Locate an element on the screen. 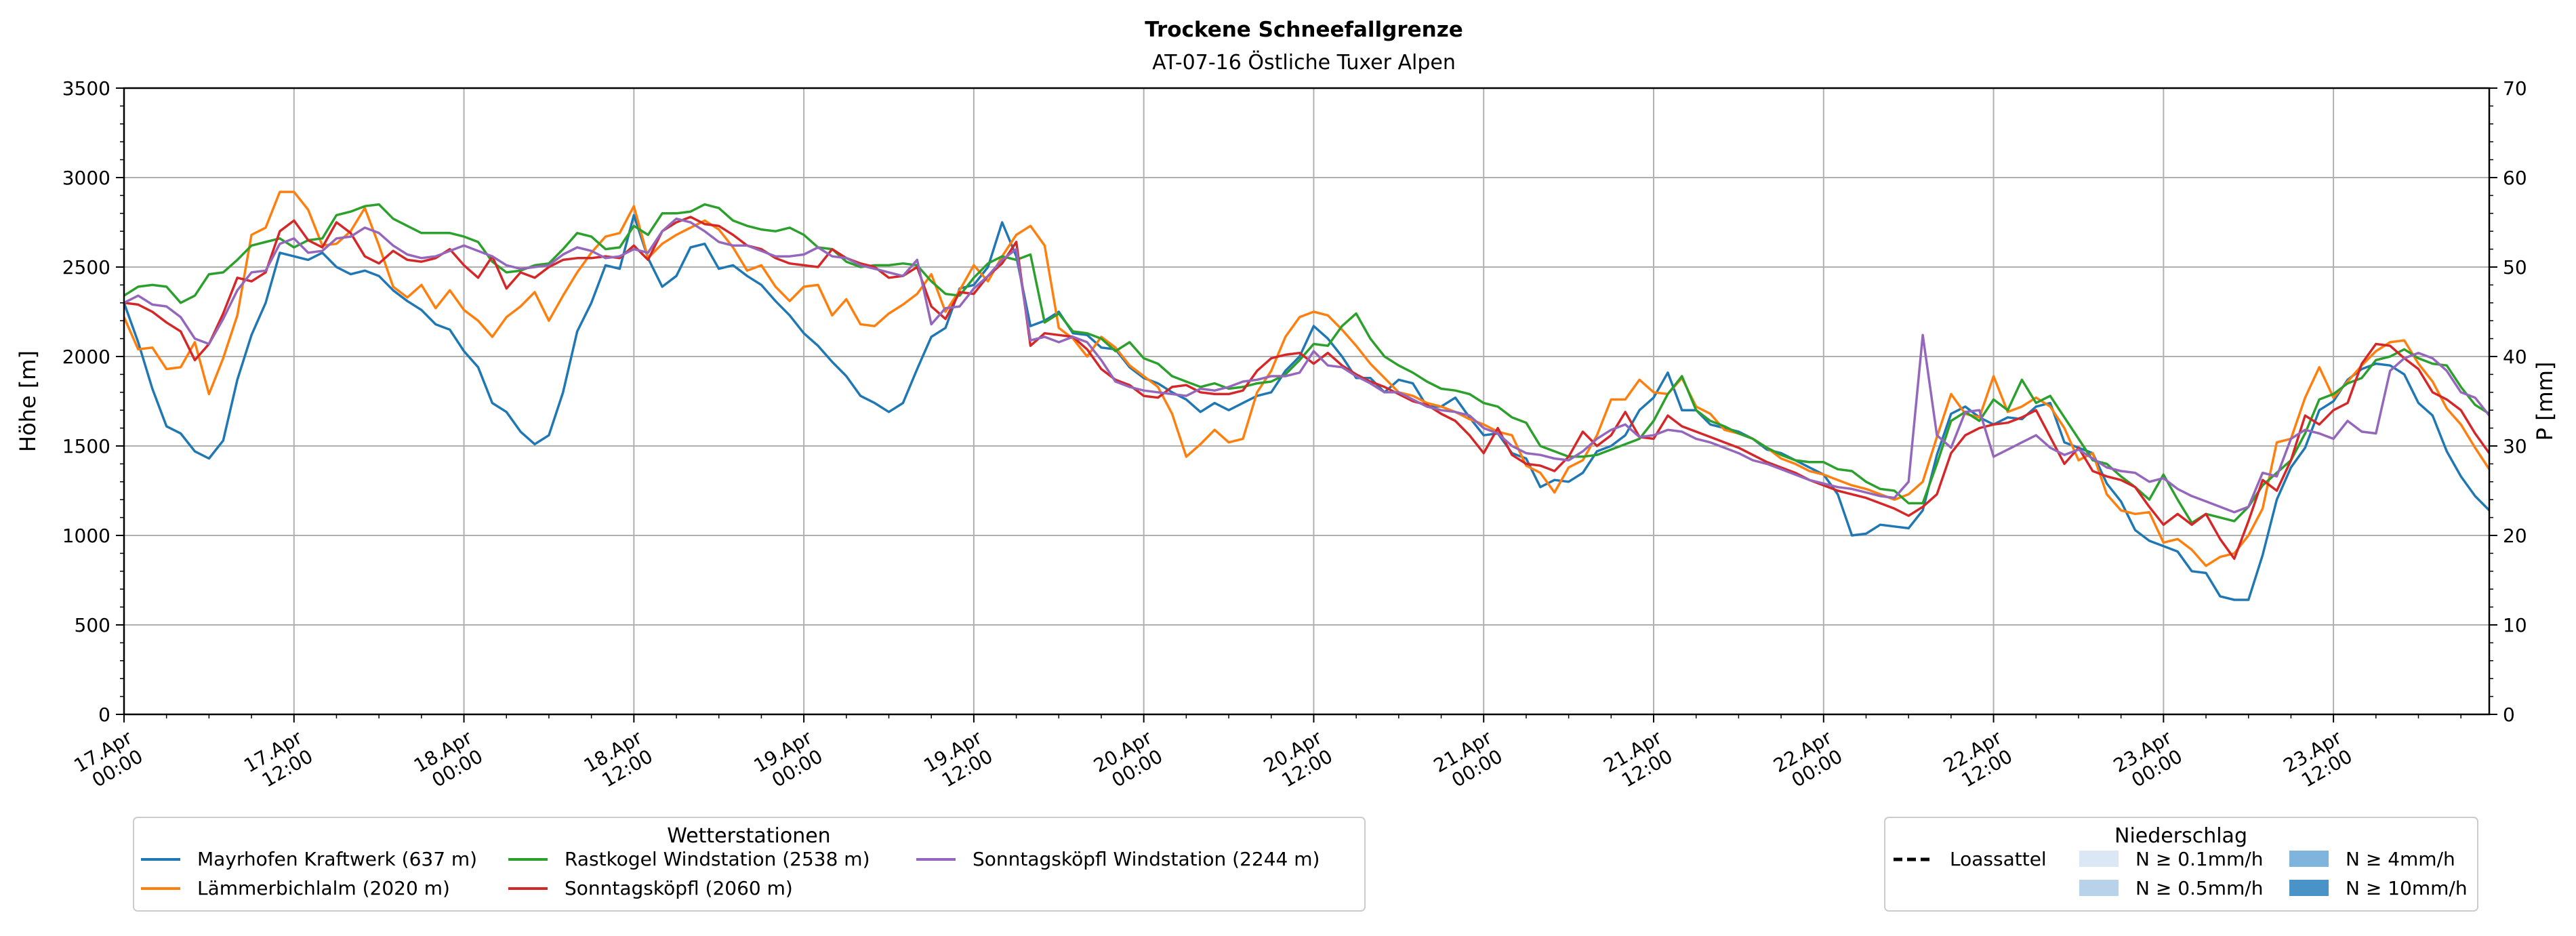 This screenshot has height=936, width=2576. y-tick-label: 500 is located at coordinates (93, 625).